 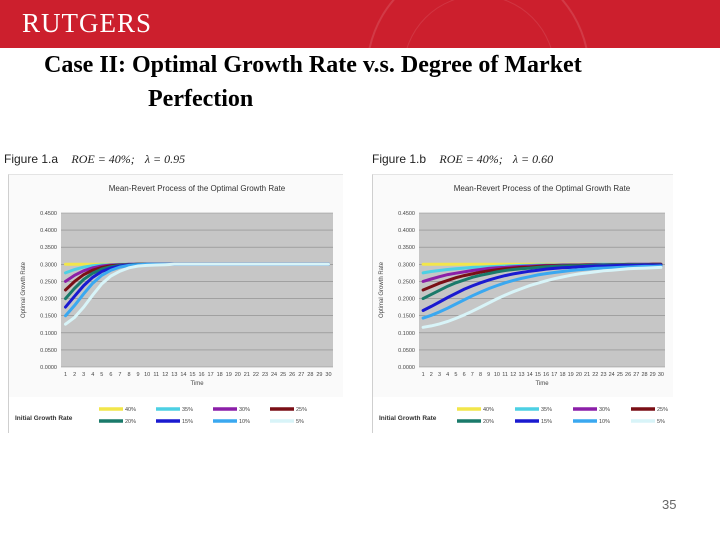 I want to click on legend-label: 10%, so click(x=244, y=422).